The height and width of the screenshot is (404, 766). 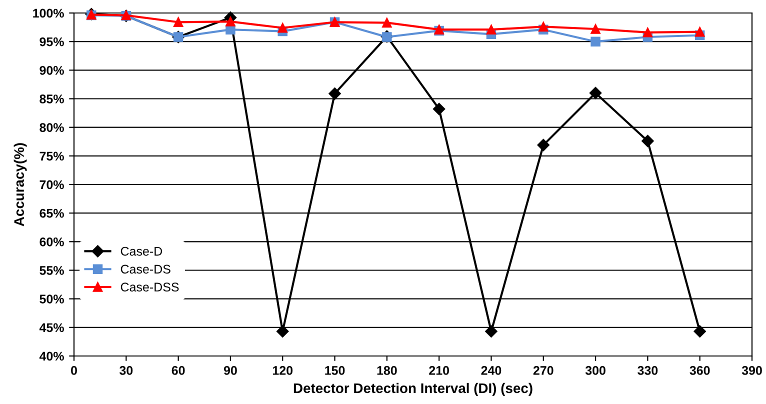 I want to click on y-tick-label: 85%, so click(x=52, y=99).